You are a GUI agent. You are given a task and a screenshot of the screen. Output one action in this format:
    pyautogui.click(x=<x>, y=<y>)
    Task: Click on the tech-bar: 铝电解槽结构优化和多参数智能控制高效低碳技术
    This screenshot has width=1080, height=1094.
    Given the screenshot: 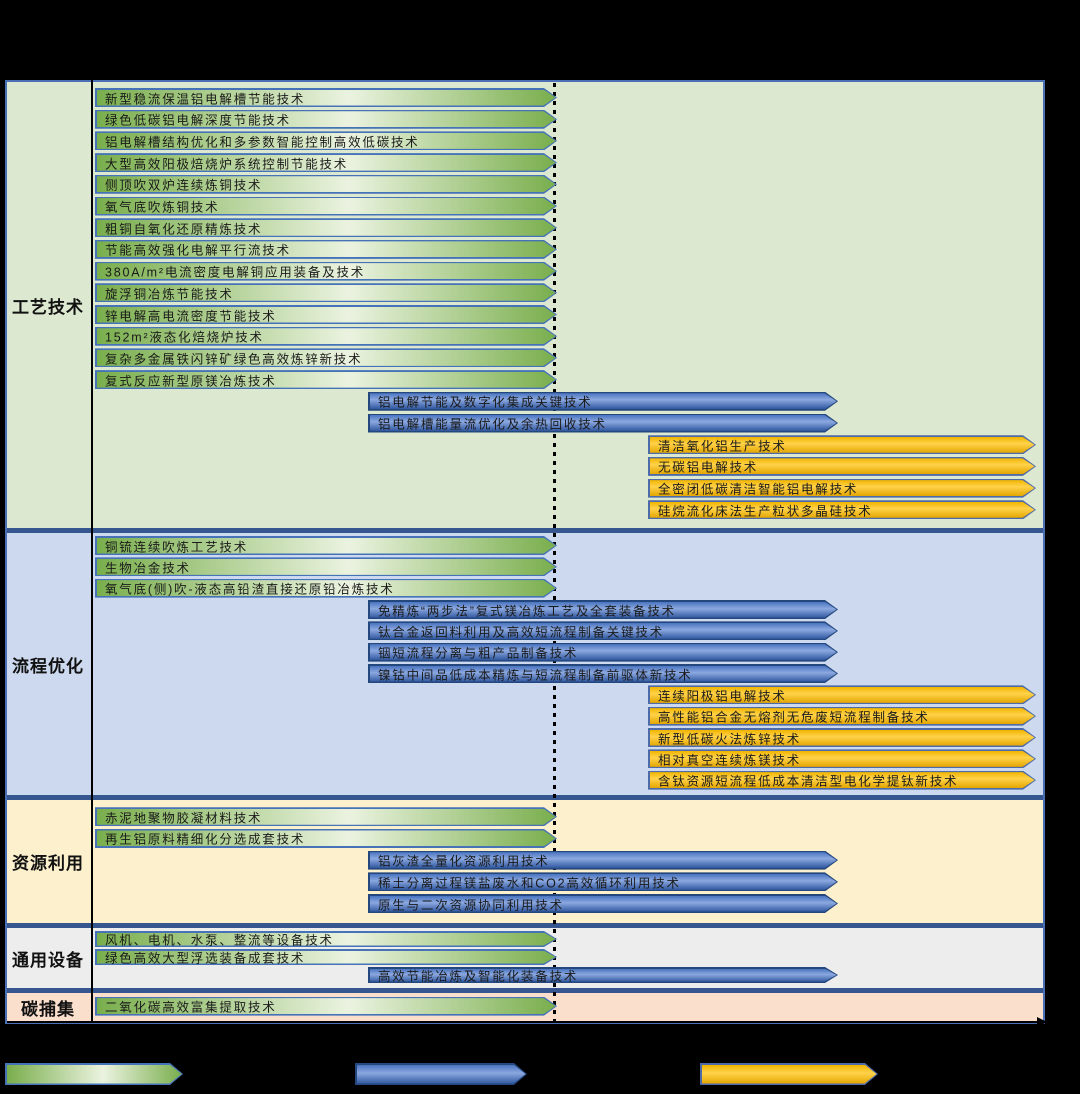 What is the action you would take?
    pyautogui.click(x=326, y=140)
    